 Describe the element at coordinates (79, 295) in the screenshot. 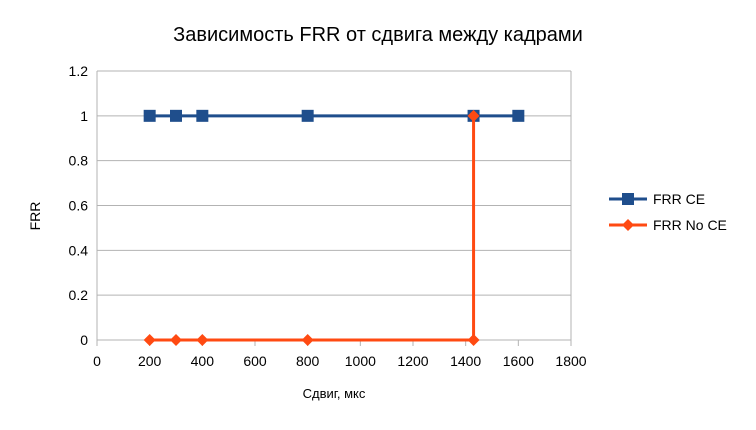

I see `y-tick-label: 0.2` at that location.